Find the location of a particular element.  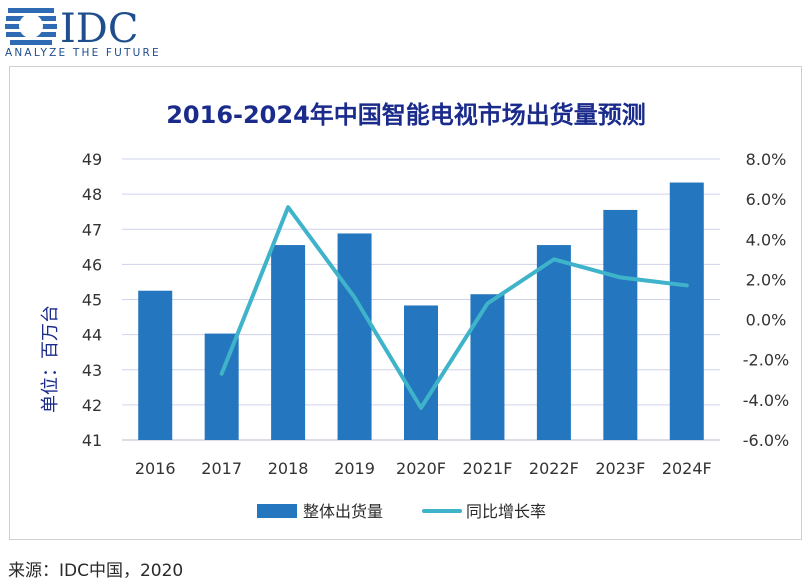

x-tick-label: 2019 is located at coordinates (354, 468).